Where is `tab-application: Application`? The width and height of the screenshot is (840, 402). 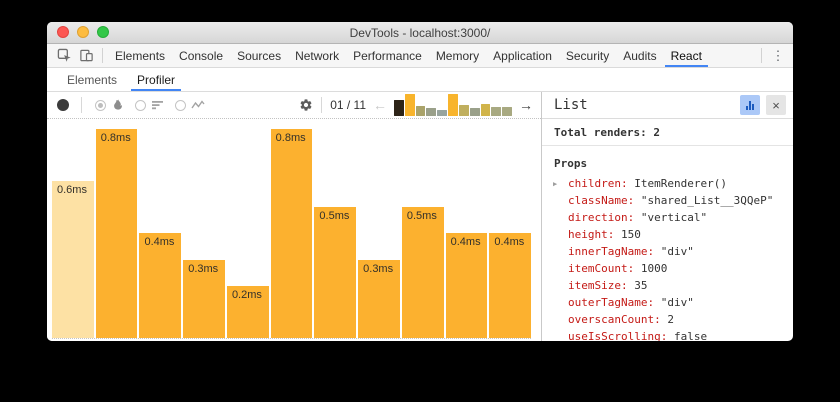 tab-application: Application is located at coordinates (522, 55).